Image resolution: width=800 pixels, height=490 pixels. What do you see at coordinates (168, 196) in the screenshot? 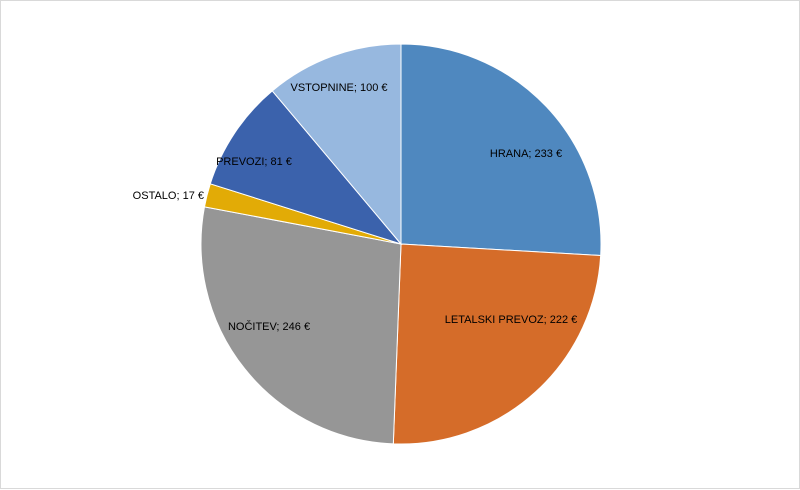
I see `slice-label-ostalo: OSTALO; 17 €` at bounding box center [168, 196].